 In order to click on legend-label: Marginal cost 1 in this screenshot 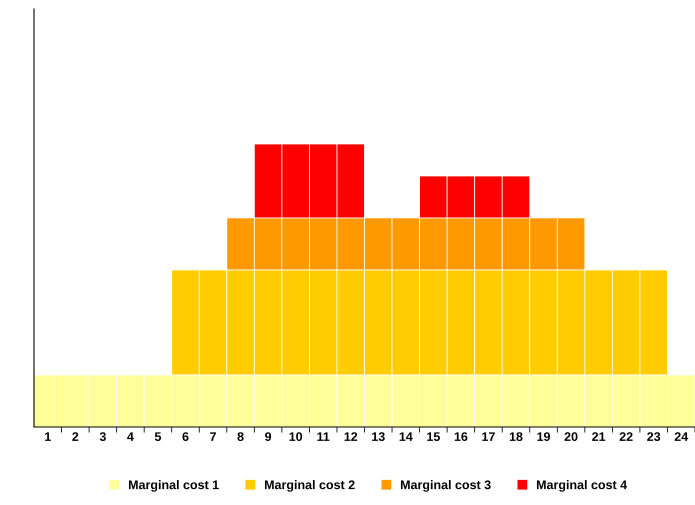, I will do `click(173, 486)`.